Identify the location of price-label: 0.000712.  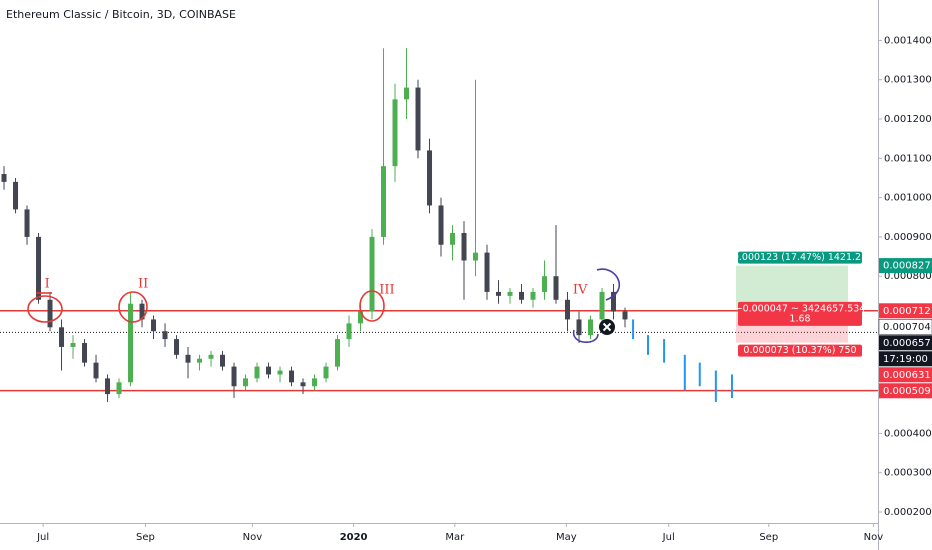
(907, 311).